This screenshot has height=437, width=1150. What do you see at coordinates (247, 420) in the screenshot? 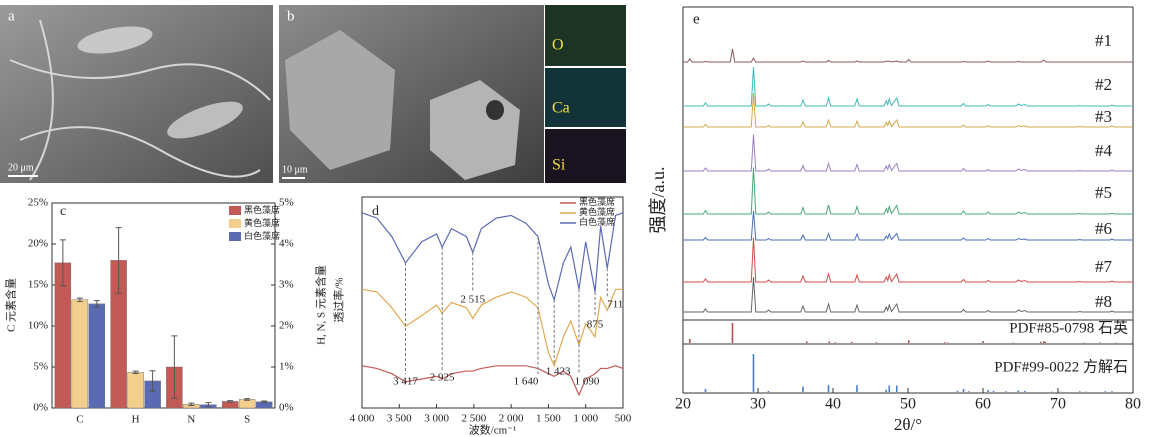
I see `x-tick-label: S` at bounding box center [247, 420].